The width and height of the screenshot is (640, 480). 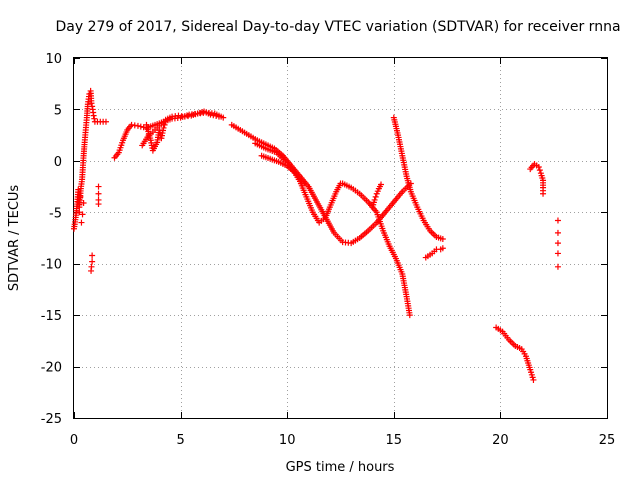 What do you see at coordinates (51, 316) in the screenshot?
I see `y-tick-label: -15` at bounding box center [51, 316].